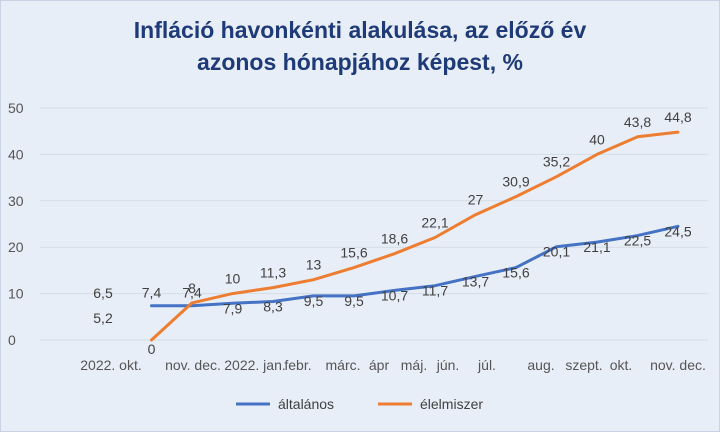 Image resolution: width=720 pixels, height=432 pixels. I want to click on data-label: 0, so click(152, 349).